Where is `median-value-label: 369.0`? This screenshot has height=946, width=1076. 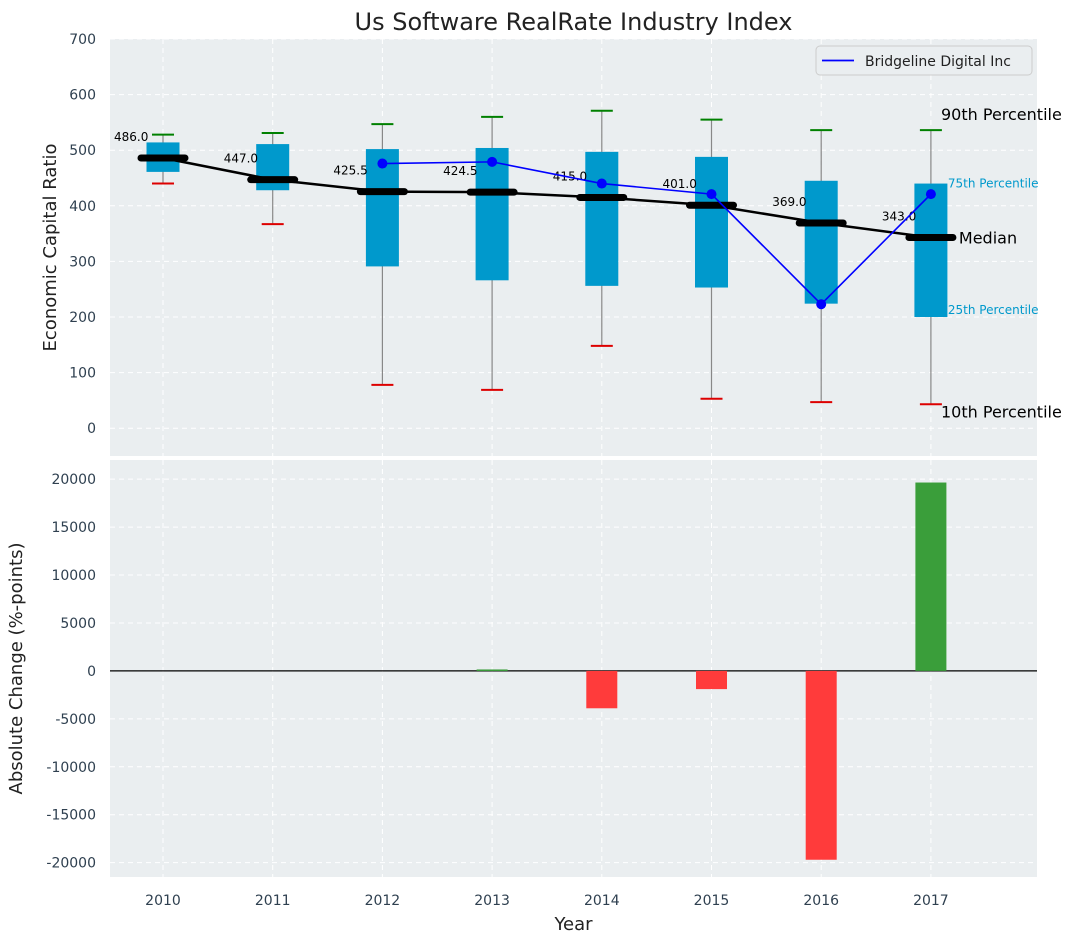 median-value-label: 369.0 is located at coordinates (789, 202).